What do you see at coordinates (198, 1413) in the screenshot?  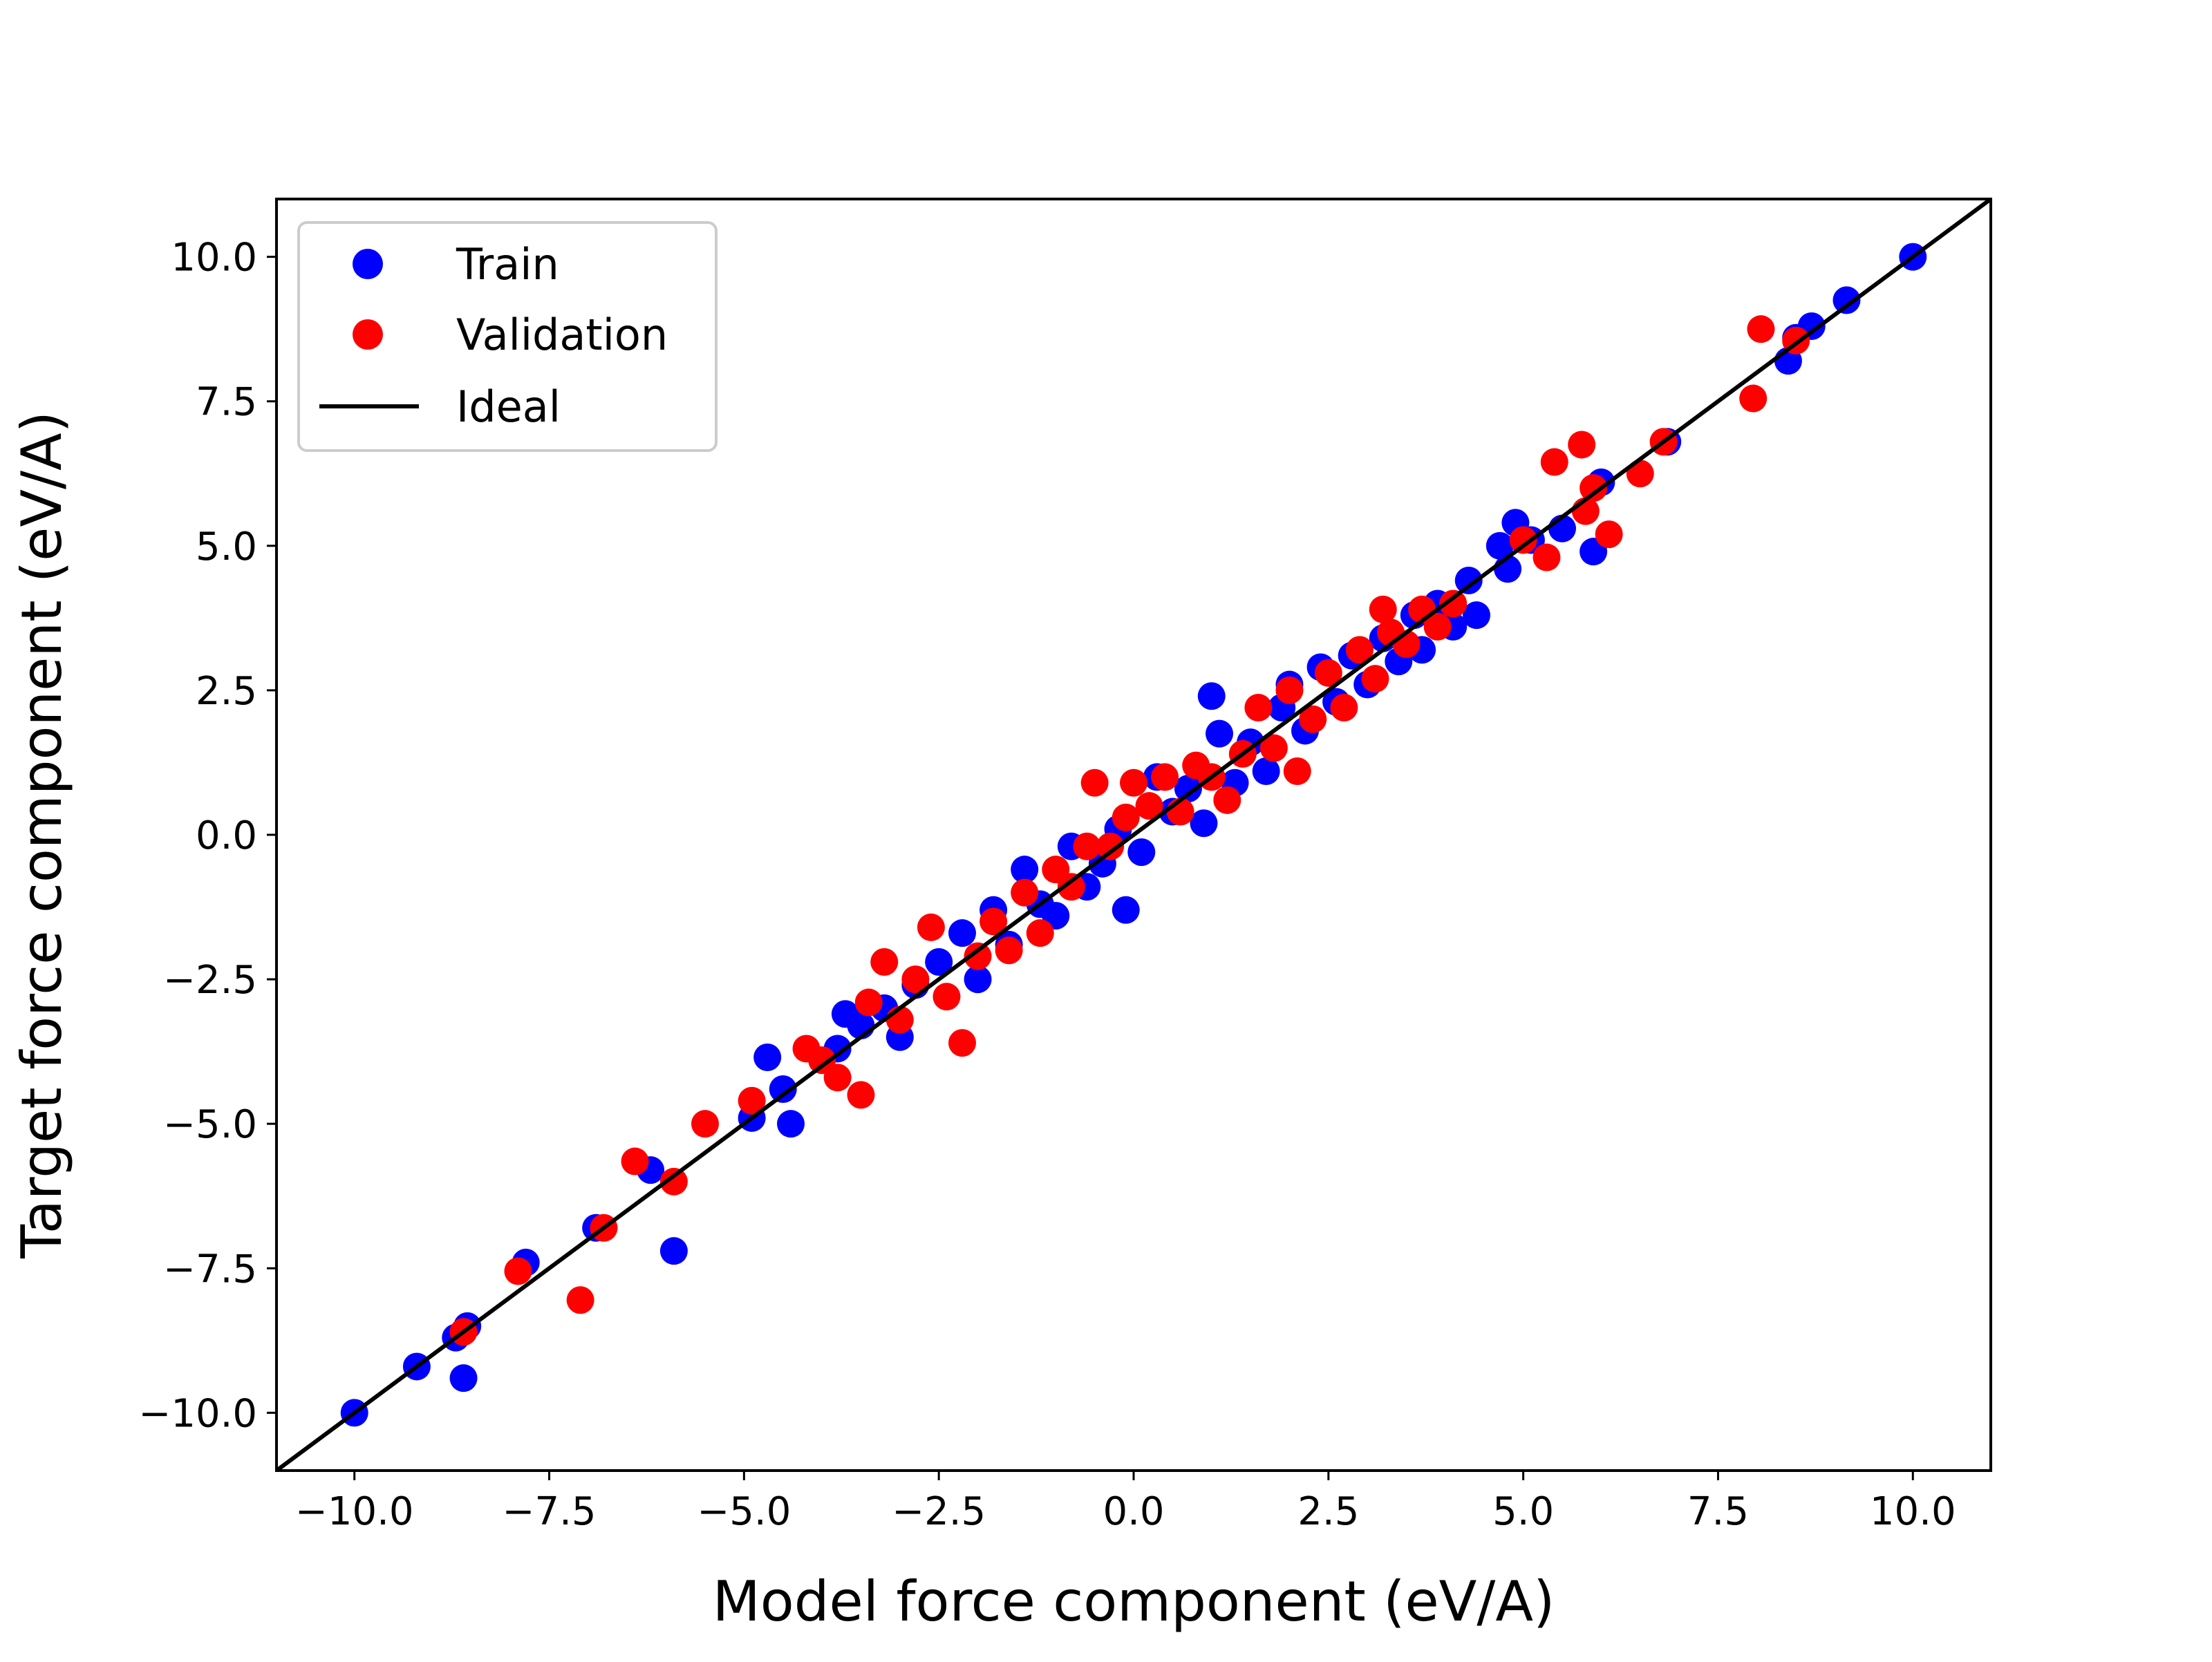 I see `y-tick-label: −10.0` at bounding box center [198, 1413].